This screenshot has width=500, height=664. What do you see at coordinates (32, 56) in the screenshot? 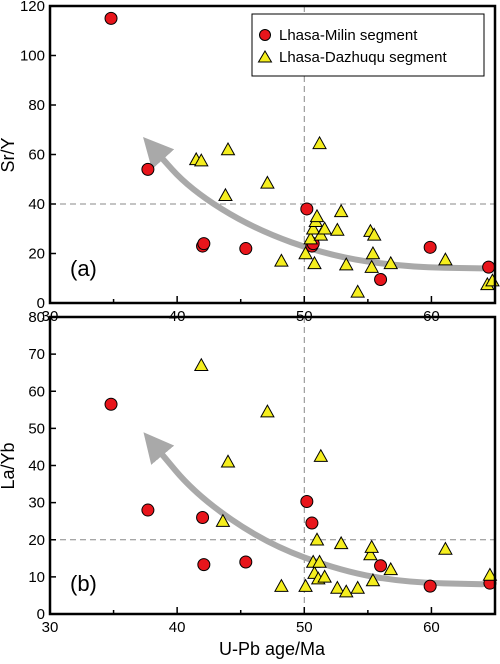
I see `panel-a-y-tick-label: 100` at bounding box center [32, 56].